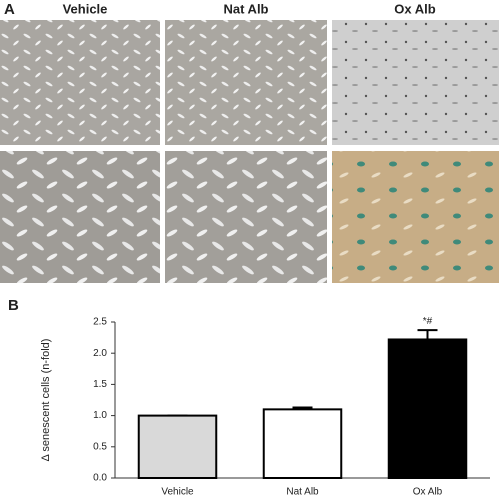 The height and width of the screenshot is (500, 499). What do you see at coordinates (85, 8) in the screenshot?
I see `column-label: Vehicle` at bounding box center [85, 8].